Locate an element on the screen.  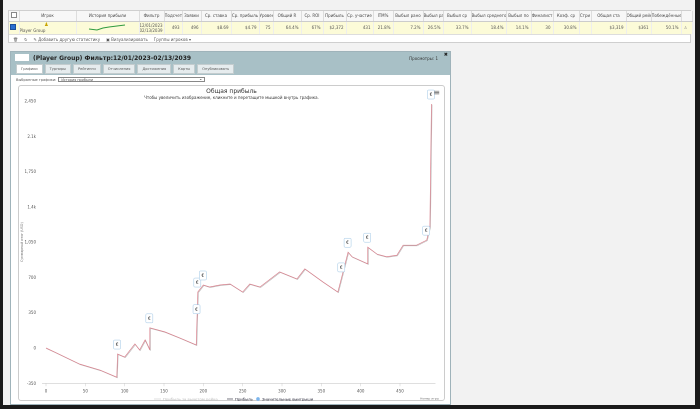
row-checkbox is located at coordinates (12, 27).